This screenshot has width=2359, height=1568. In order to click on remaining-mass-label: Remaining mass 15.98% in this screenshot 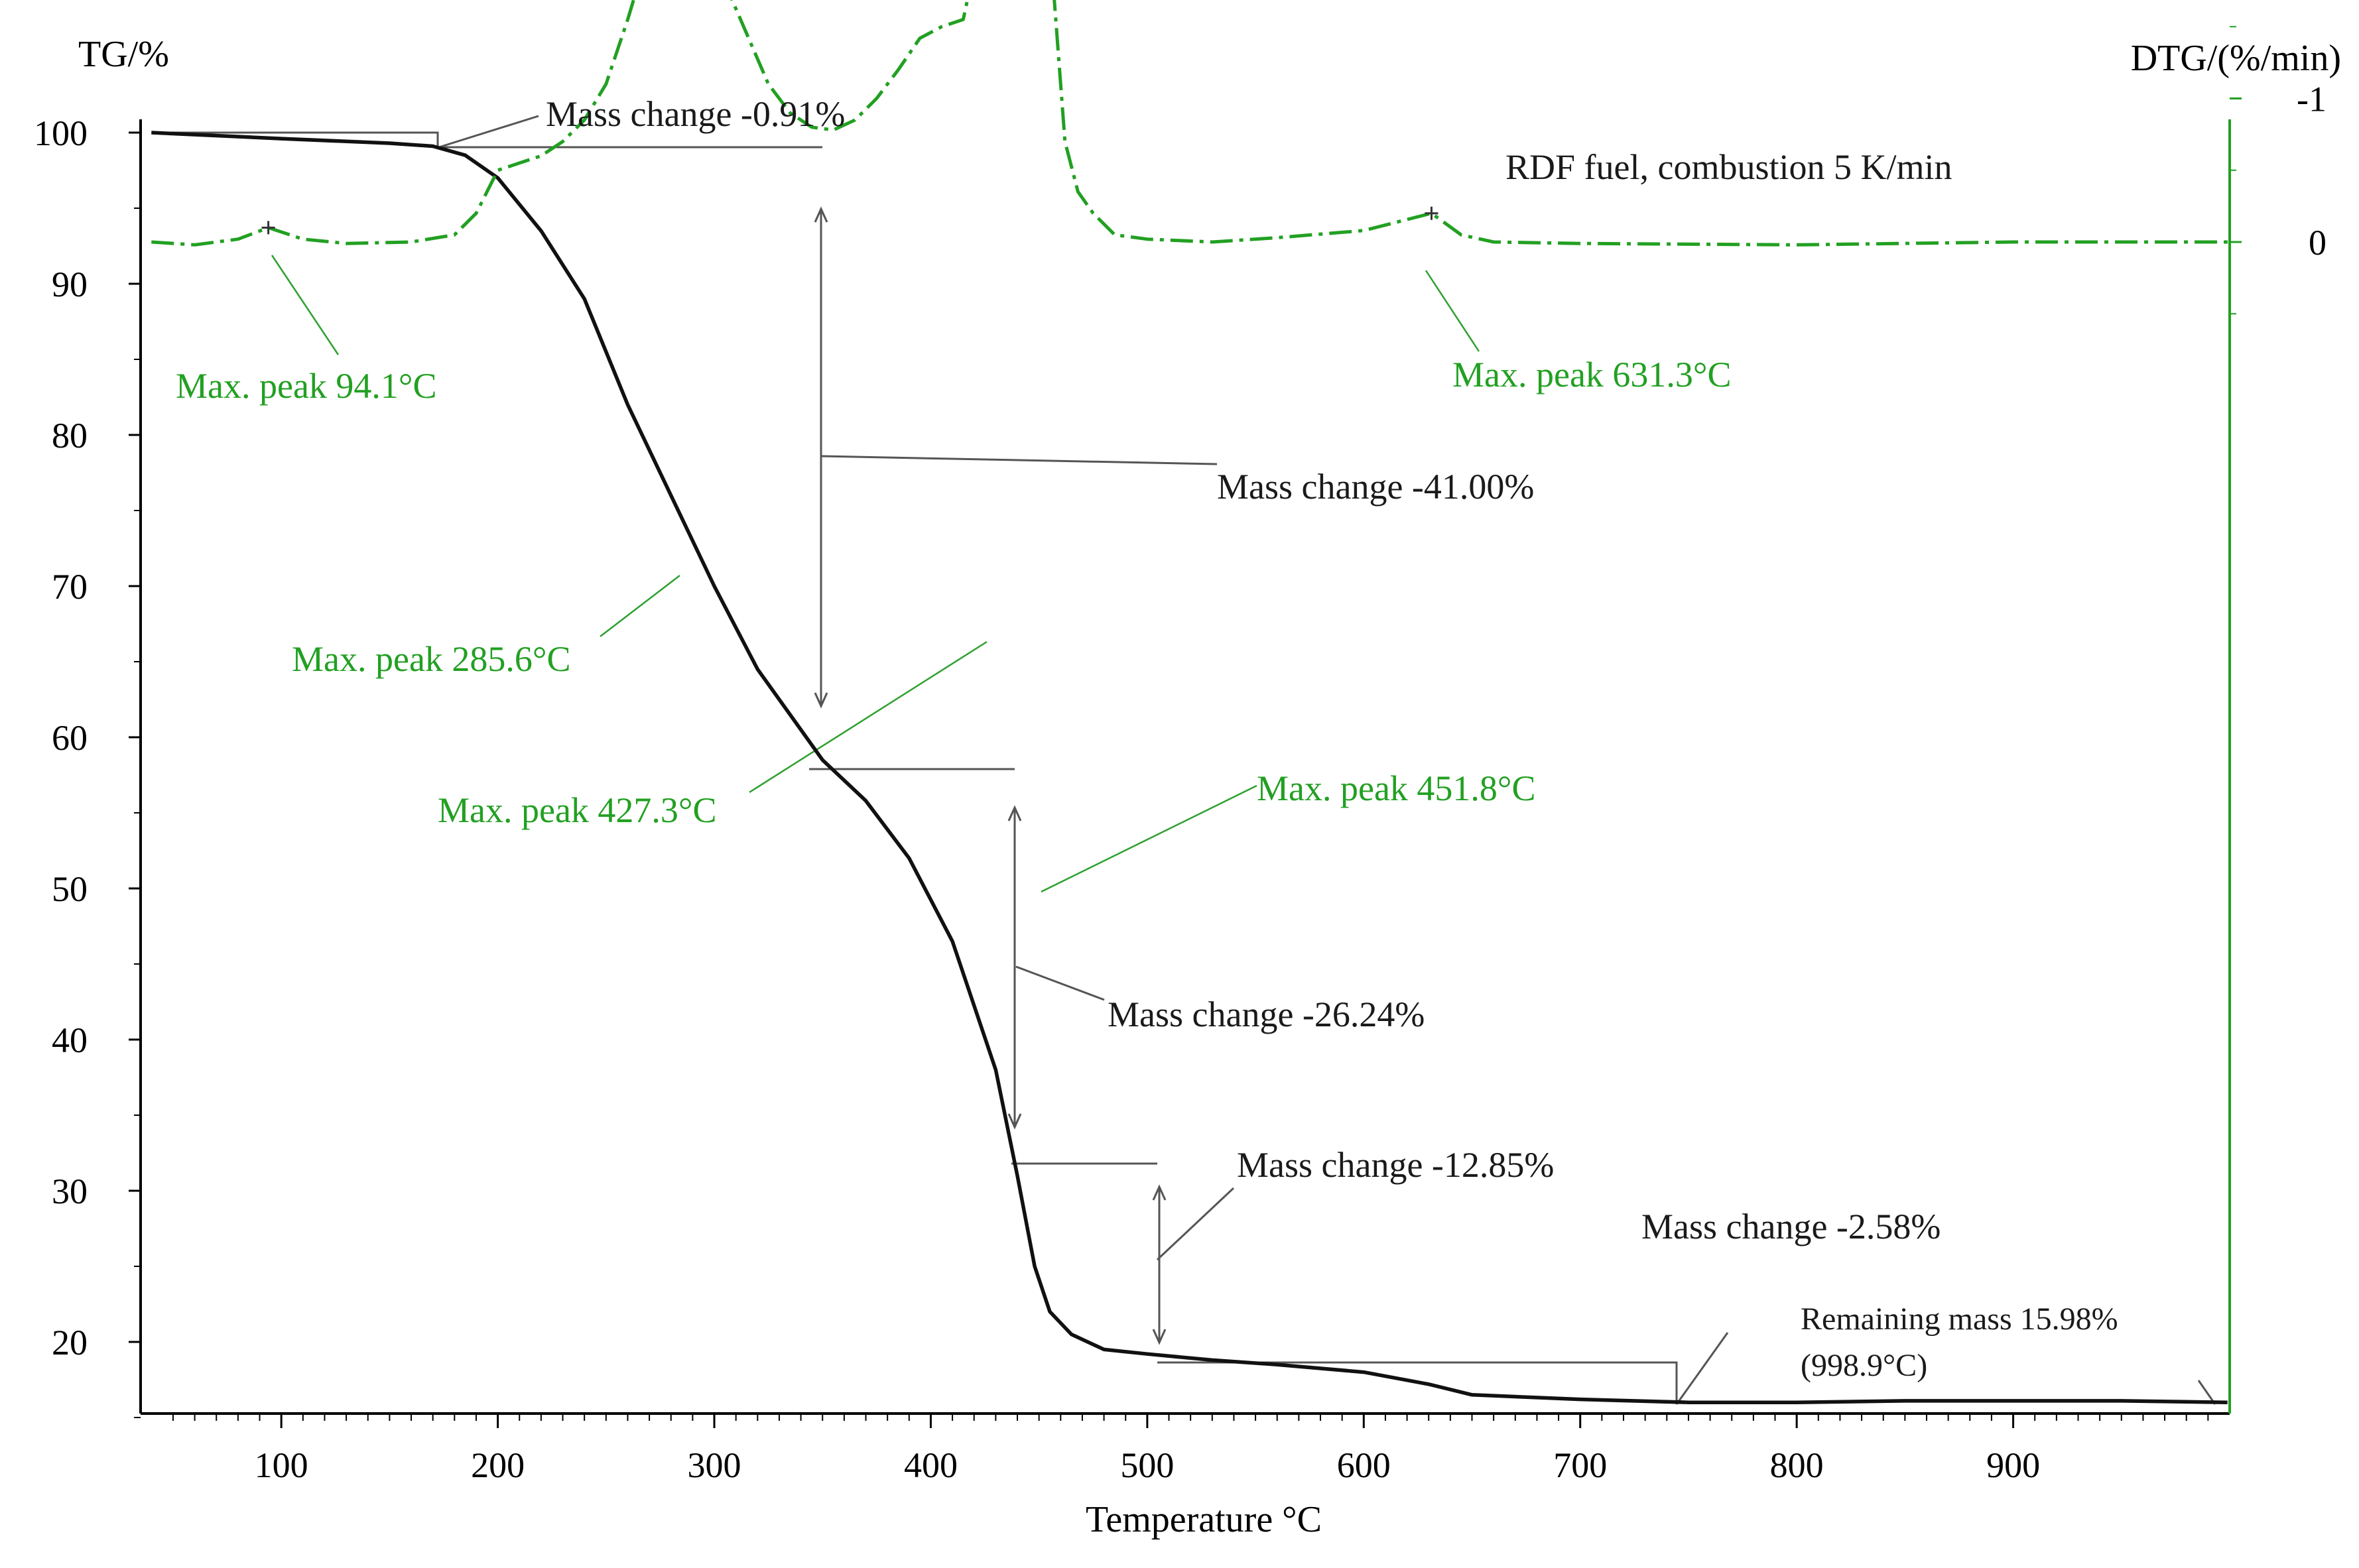, I will do `click(1959, 1319)`.